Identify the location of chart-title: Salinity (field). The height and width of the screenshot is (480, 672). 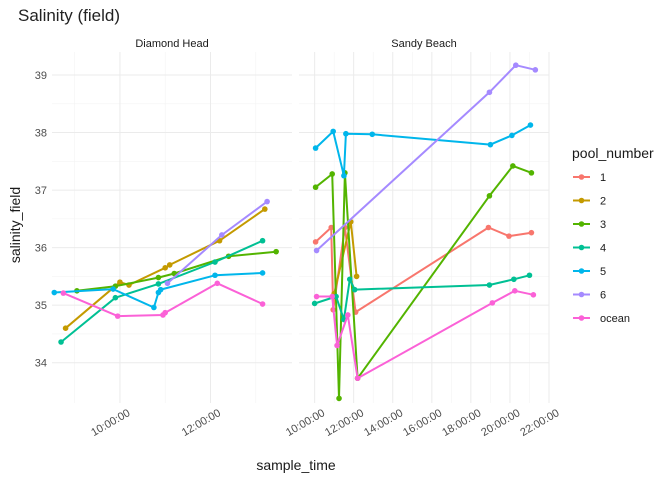
(69, 15).